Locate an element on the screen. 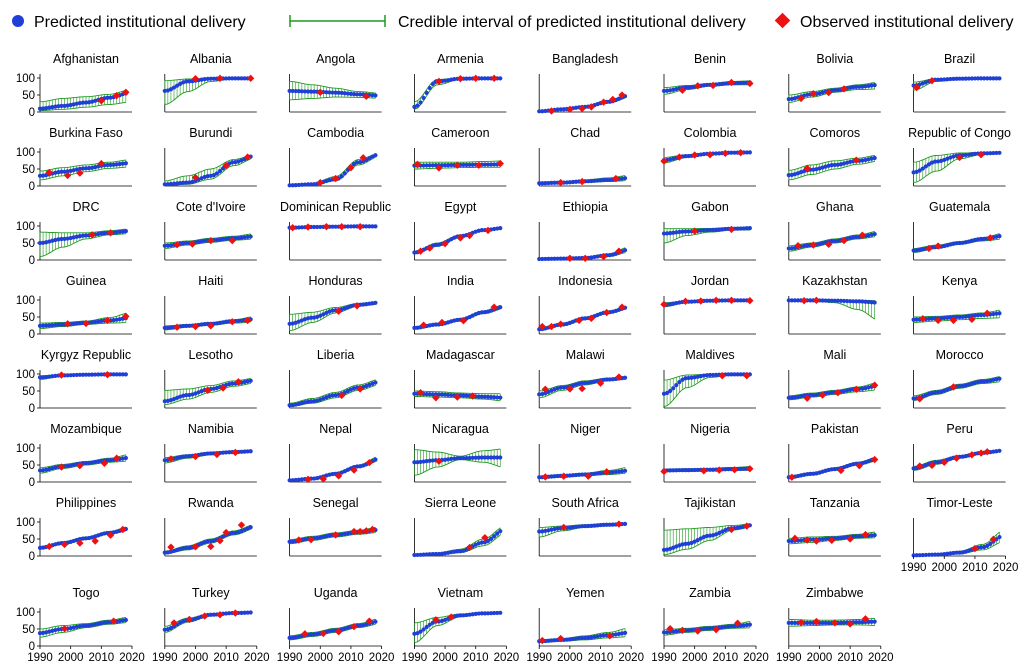 Image resolution: width=1021 pixels, height=672 pixels. predicted-series is located at coordinates (332, 394).